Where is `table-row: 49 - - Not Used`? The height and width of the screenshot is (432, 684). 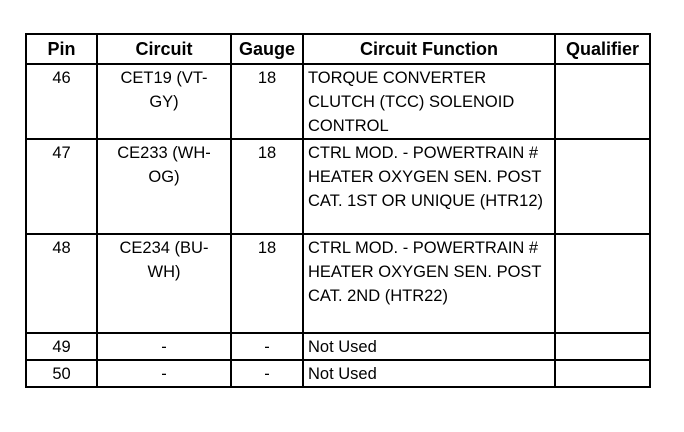
table-row: 49 - - Not Used is located at coordinates (338, 346).